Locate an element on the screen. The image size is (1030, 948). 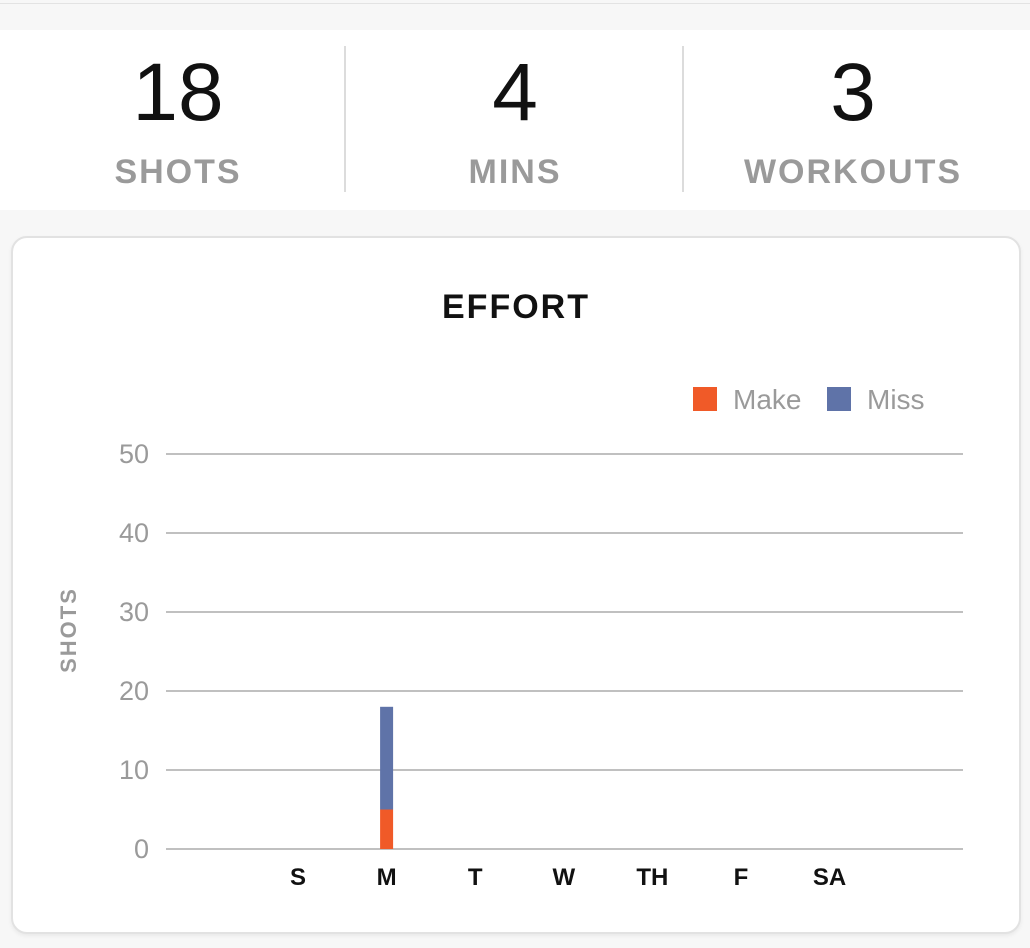
stat-workouts-value: 3 is located at coordinates (853, 92).